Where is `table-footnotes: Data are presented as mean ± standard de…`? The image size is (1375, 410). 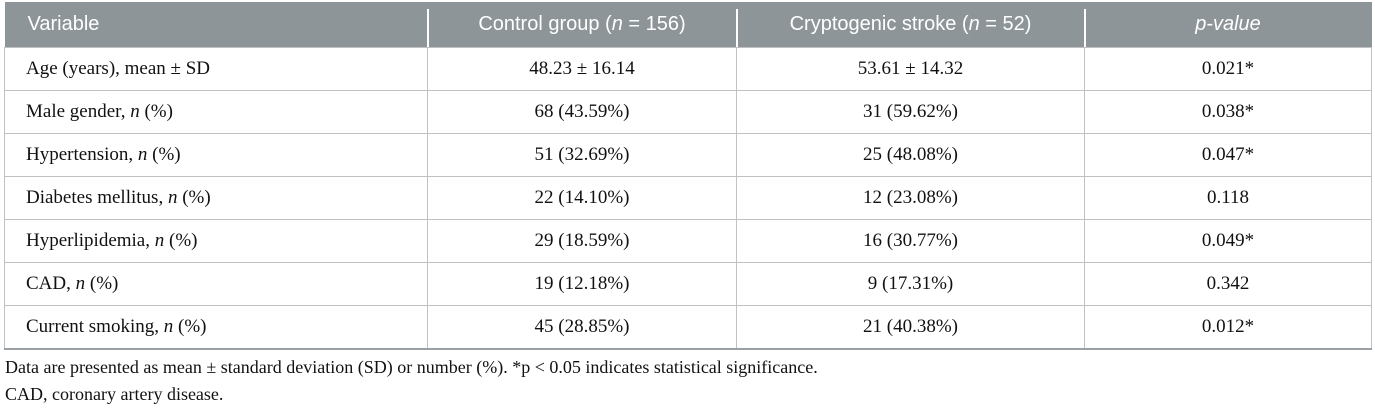
table-footnotes: Data are presented as mean ± standard de… is located at coordinates (688, 381).